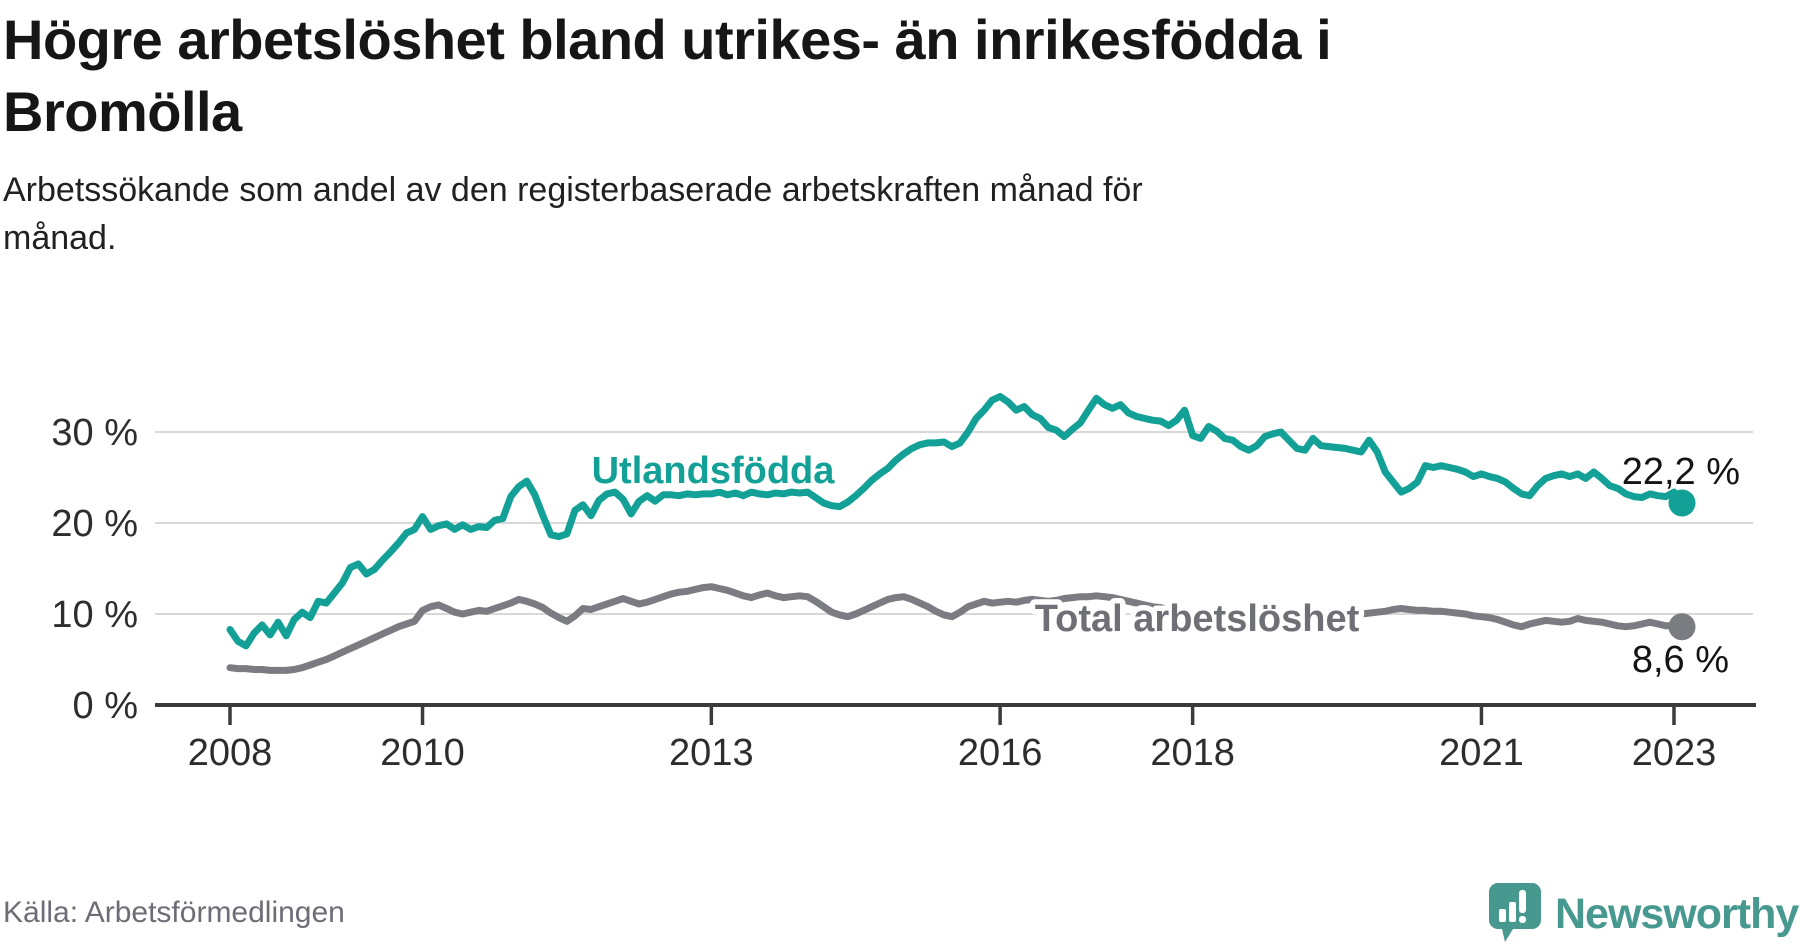 The image size is (1800, 948). What do you see at coordinates (422, 753) in the screenshot?
I see `x-tick-label-2010: 2010` at bounding box center [422, 753].